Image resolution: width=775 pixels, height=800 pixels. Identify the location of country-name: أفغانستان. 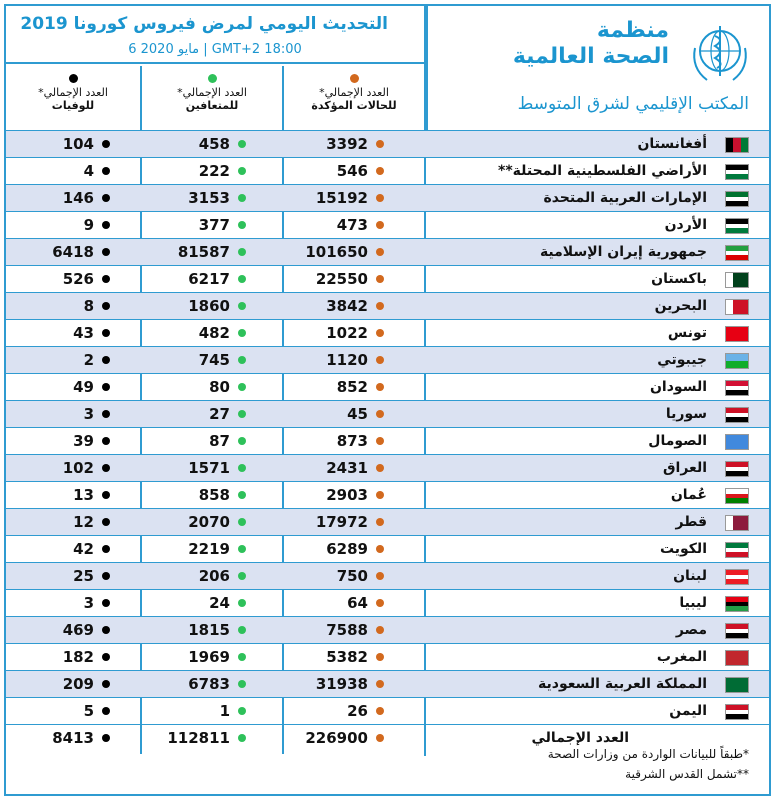
(672, 144).